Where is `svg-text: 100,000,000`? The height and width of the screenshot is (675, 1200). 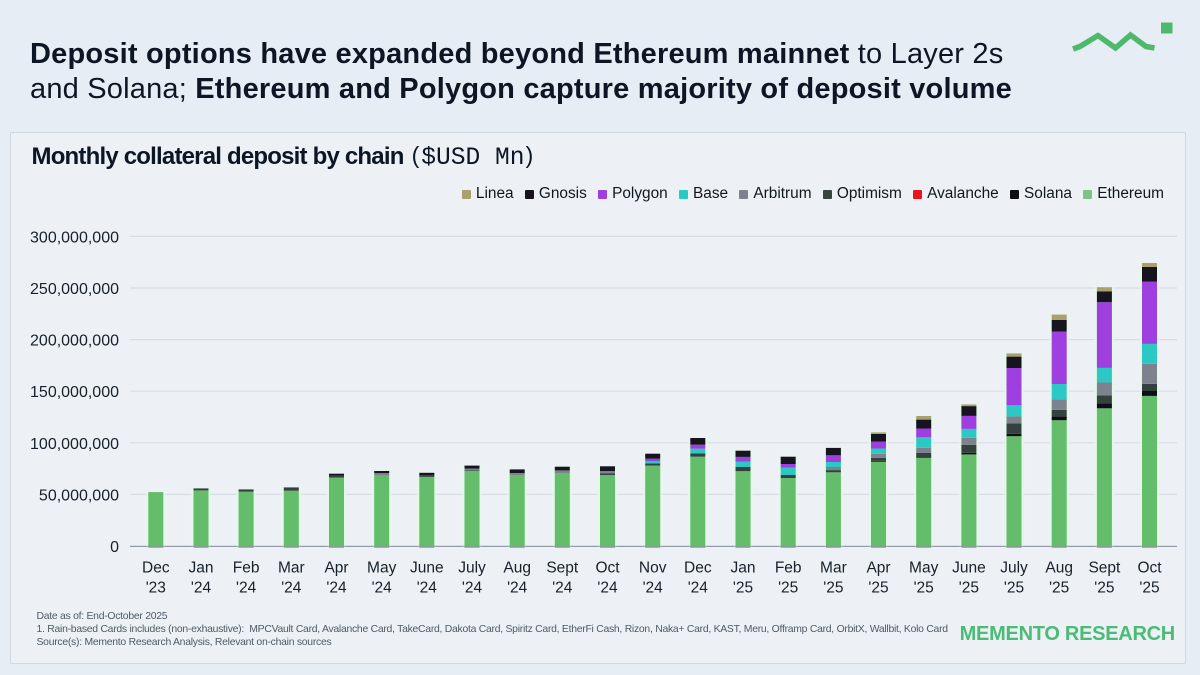 svg-text: 100,000,000 is located at coordinates (74, 444).